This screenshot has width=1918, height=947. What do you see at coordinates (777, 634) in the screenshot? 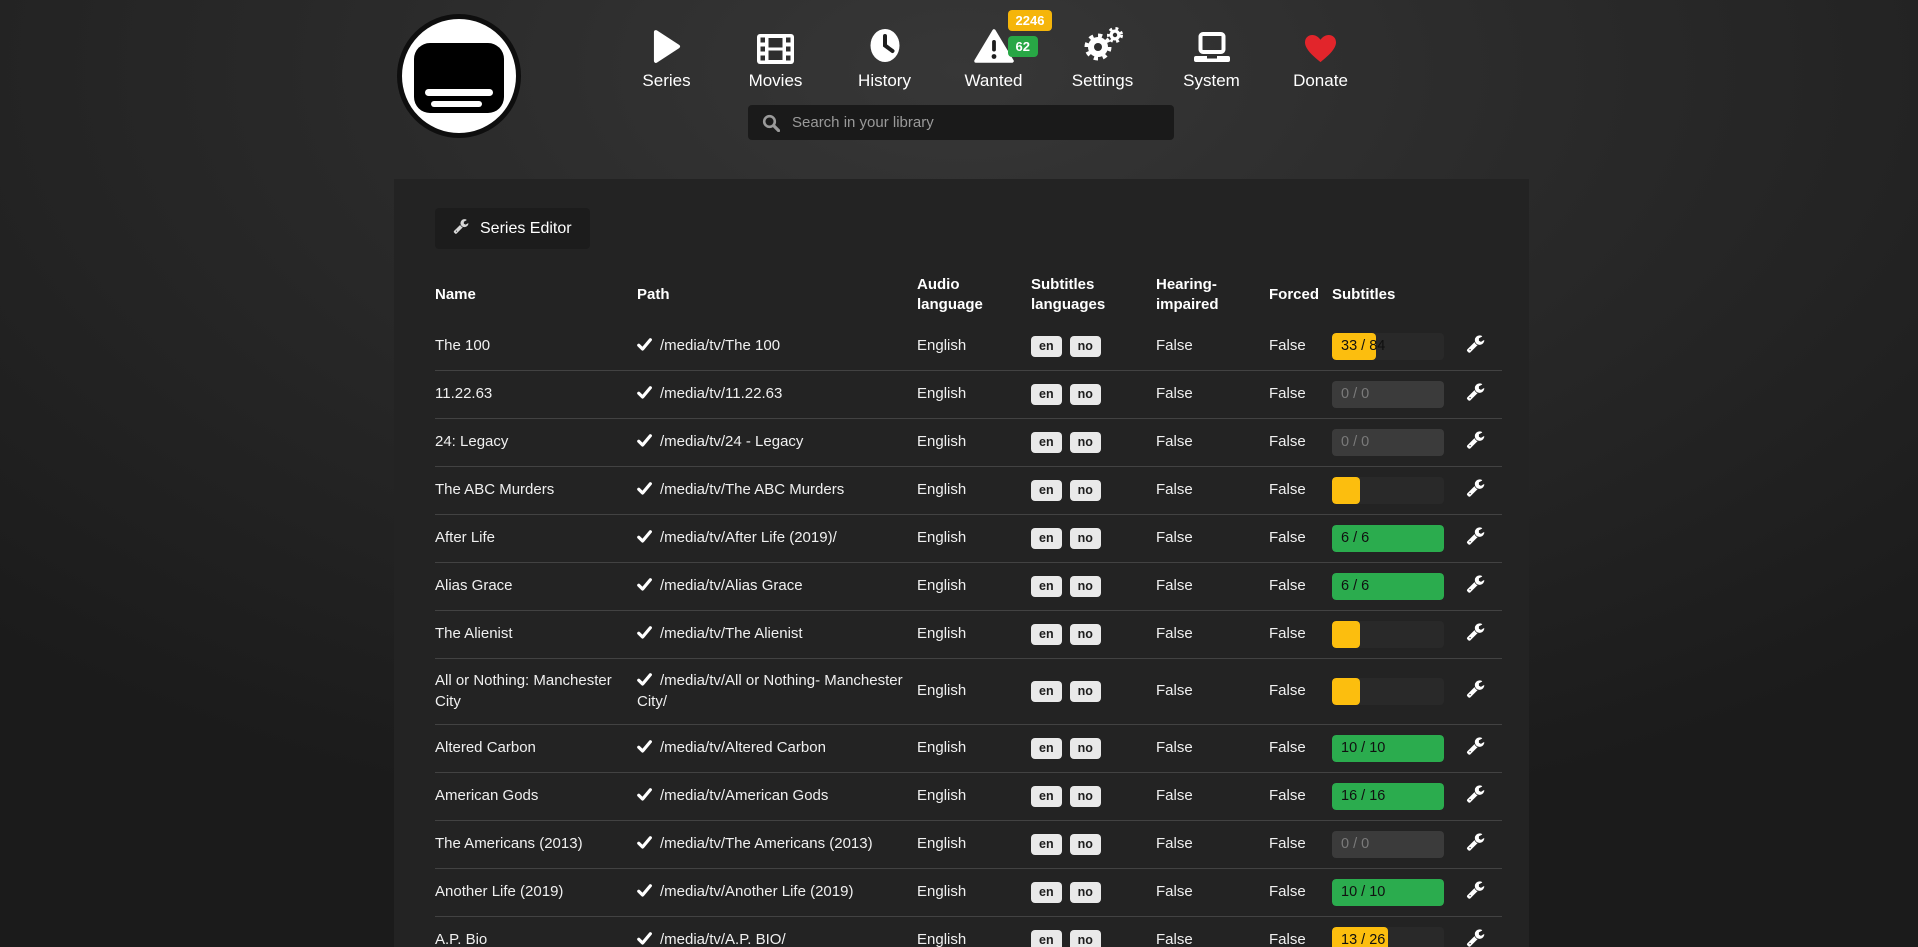
I see `series-path: /media/tv/The Alienist` at bounding box center [777, 634].